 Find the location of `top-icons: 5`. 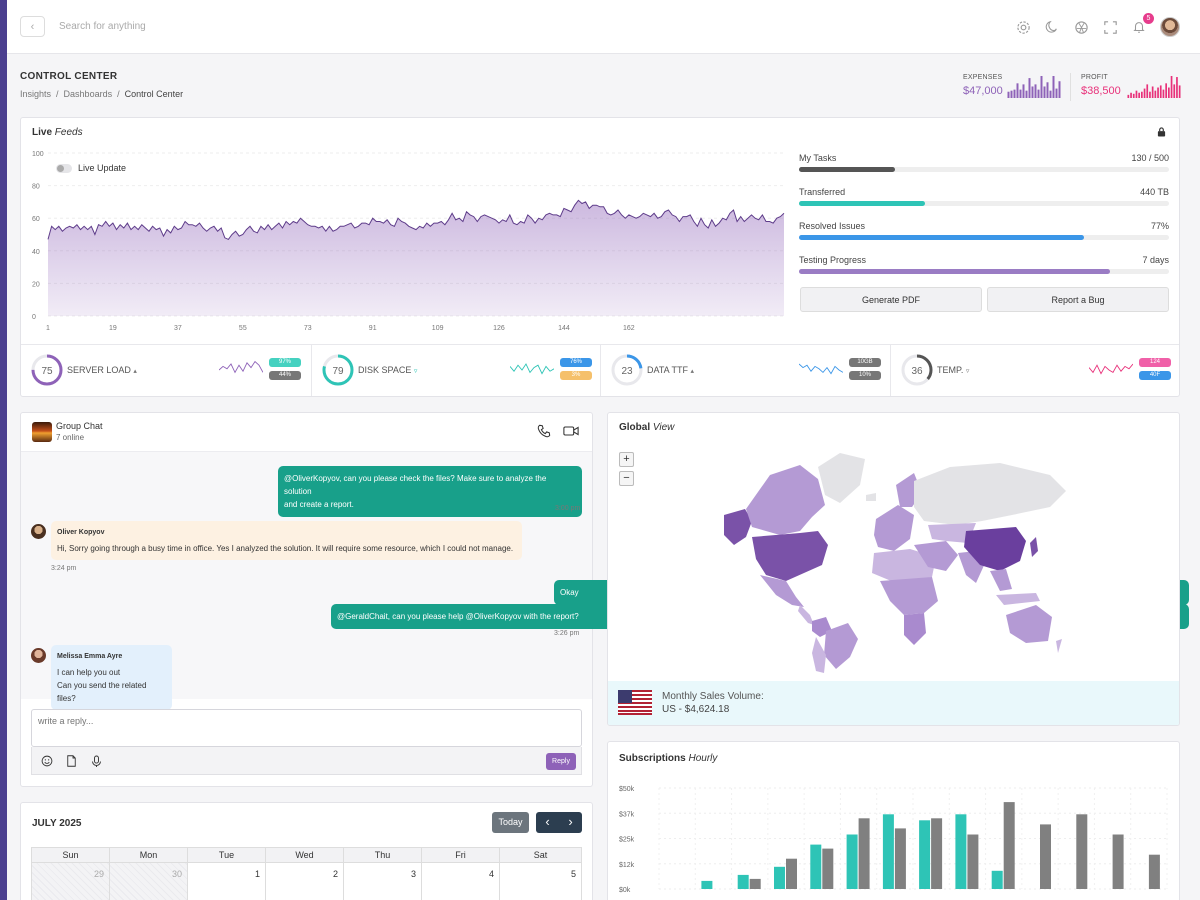

top-icons: 5 is located at coordinates (1097, 25).